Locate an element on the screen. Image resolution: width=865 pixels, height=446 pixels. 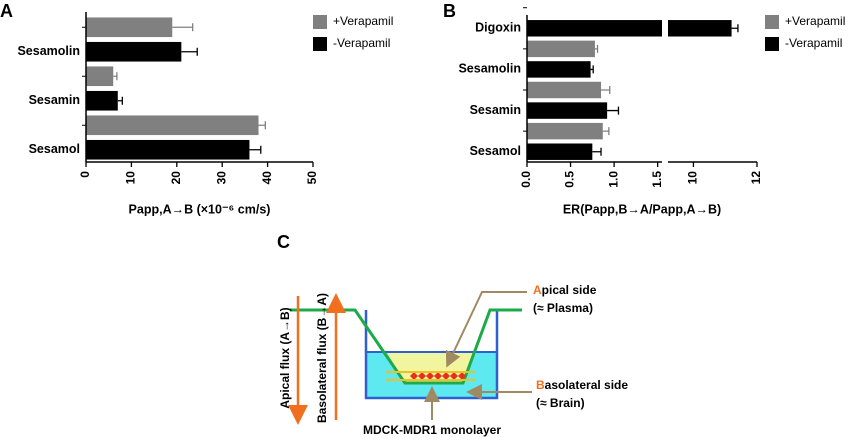
x-tick-label: 30 is located at coordinates (221, 178).